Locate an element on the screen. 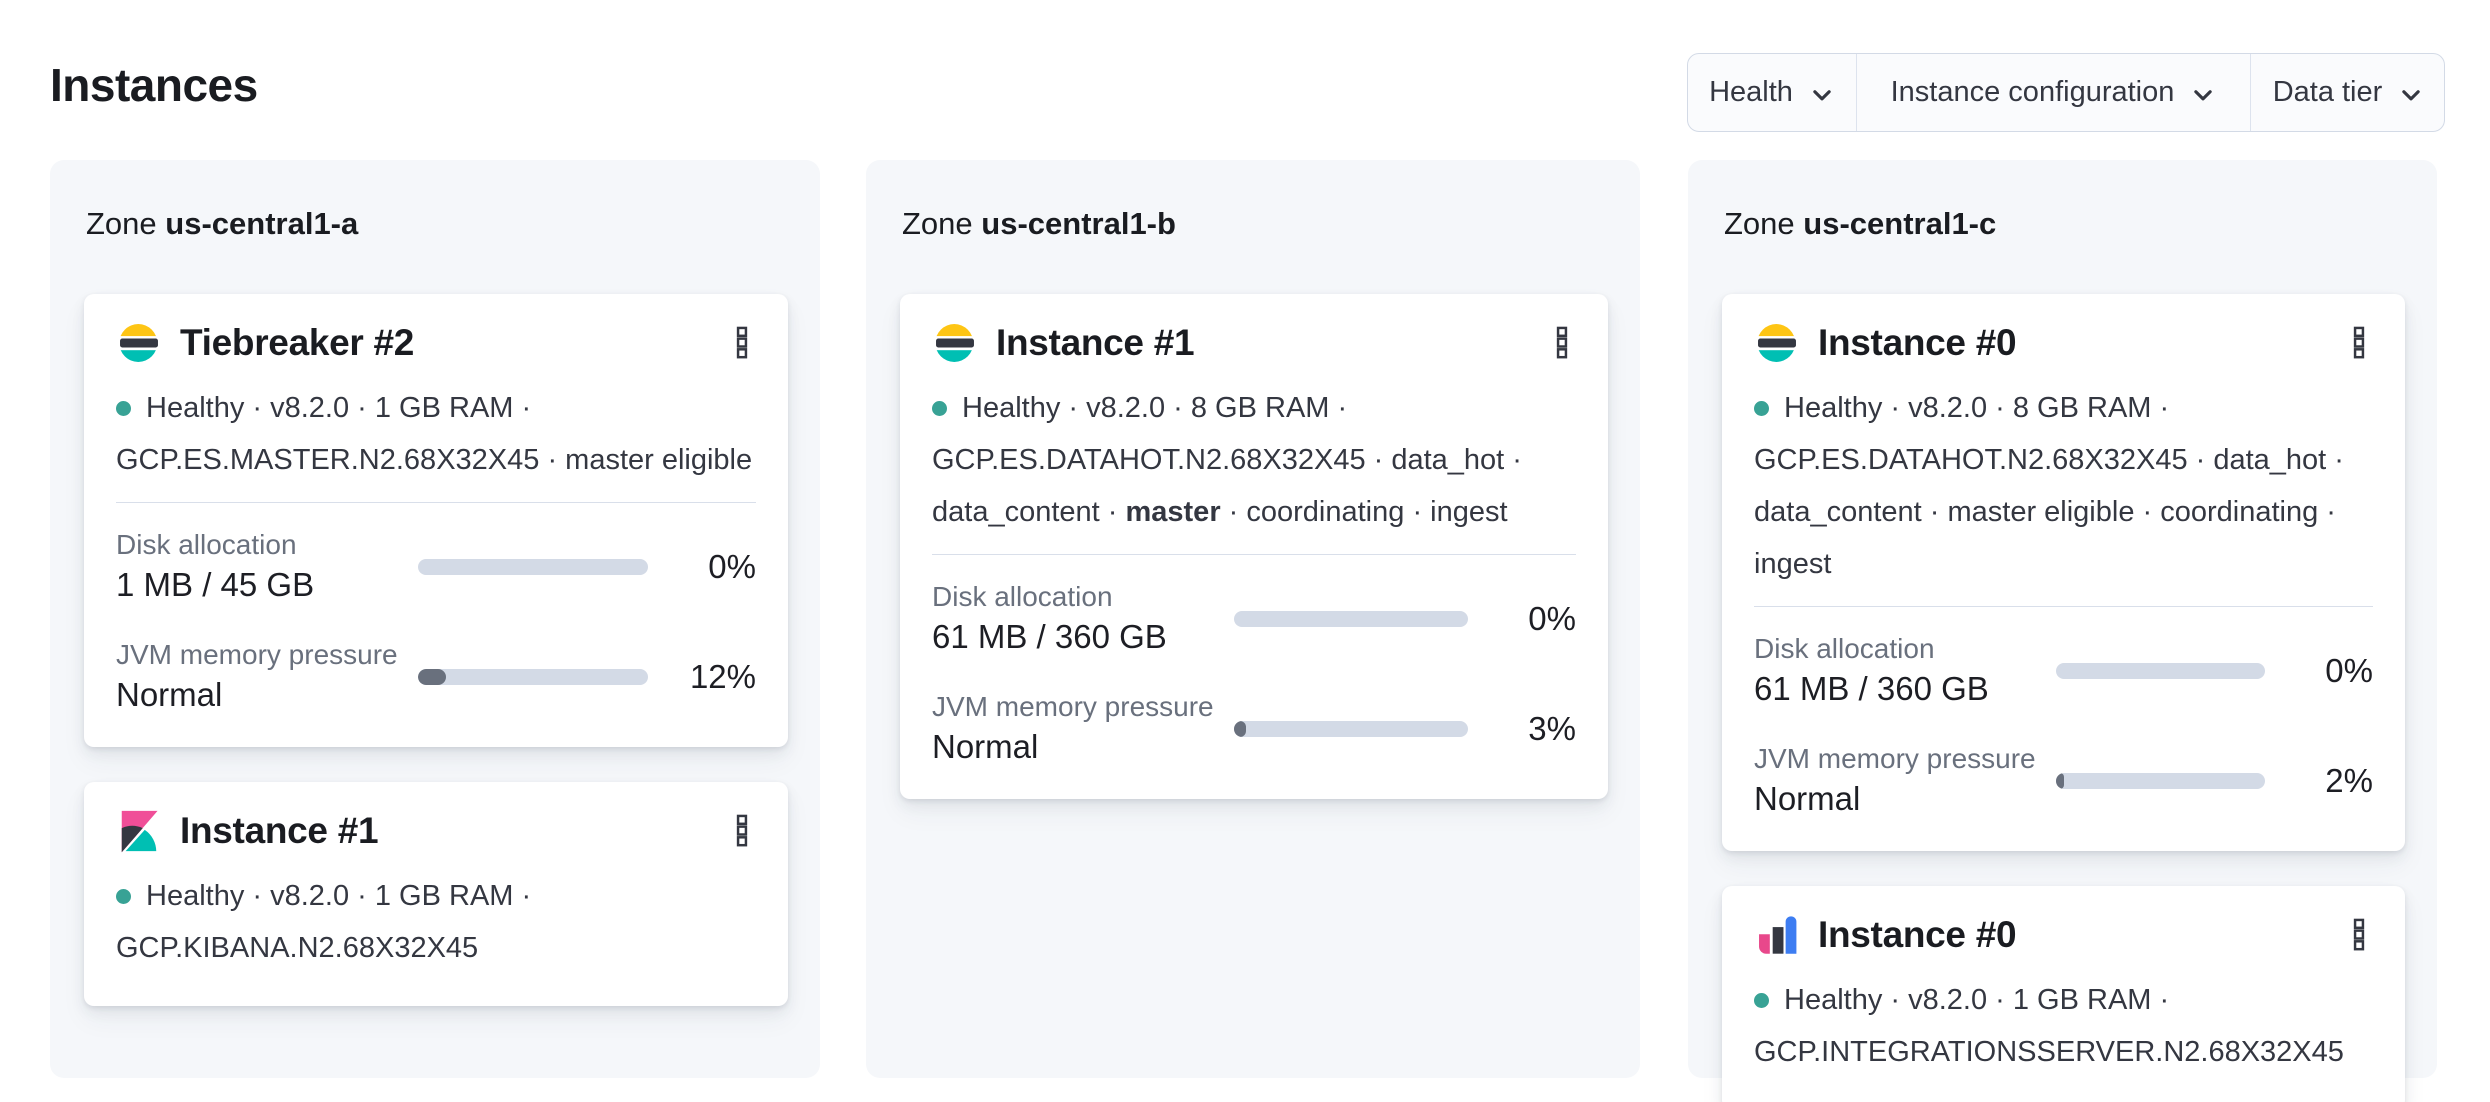 The height and width of the screenshot is (1102, 2490). metric-row-jvm-memory-pressure: JVM memory pressure Normal 2% is located at coordinates (2063, 781).